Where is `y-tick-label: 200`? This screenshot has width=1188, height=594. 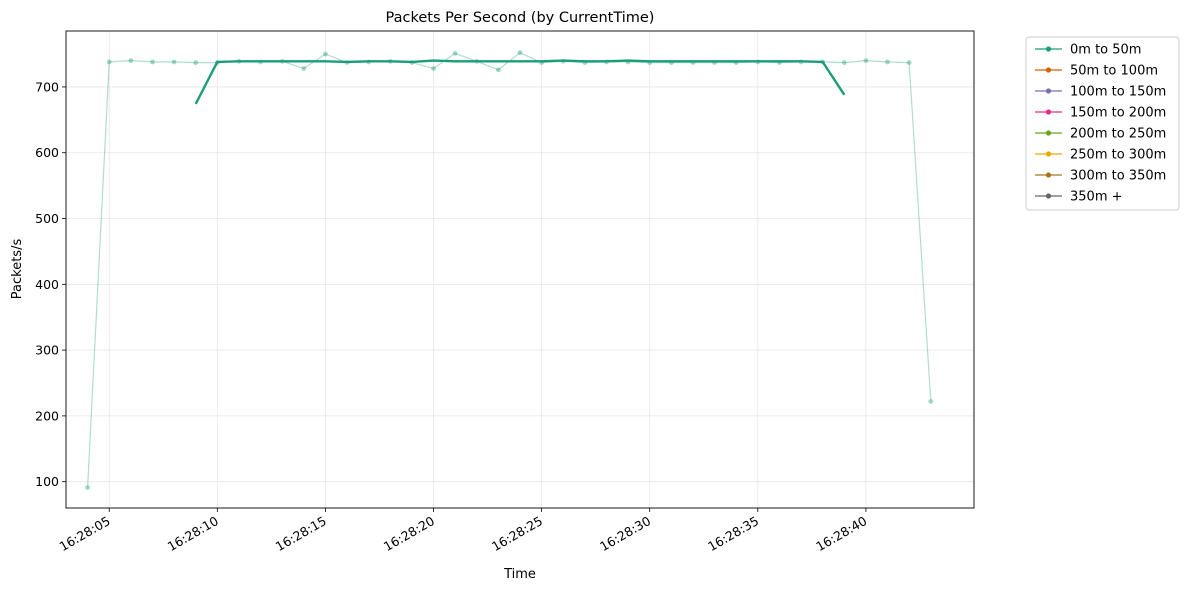
y-tick-label: 200 is located at coordinates (47, 415).